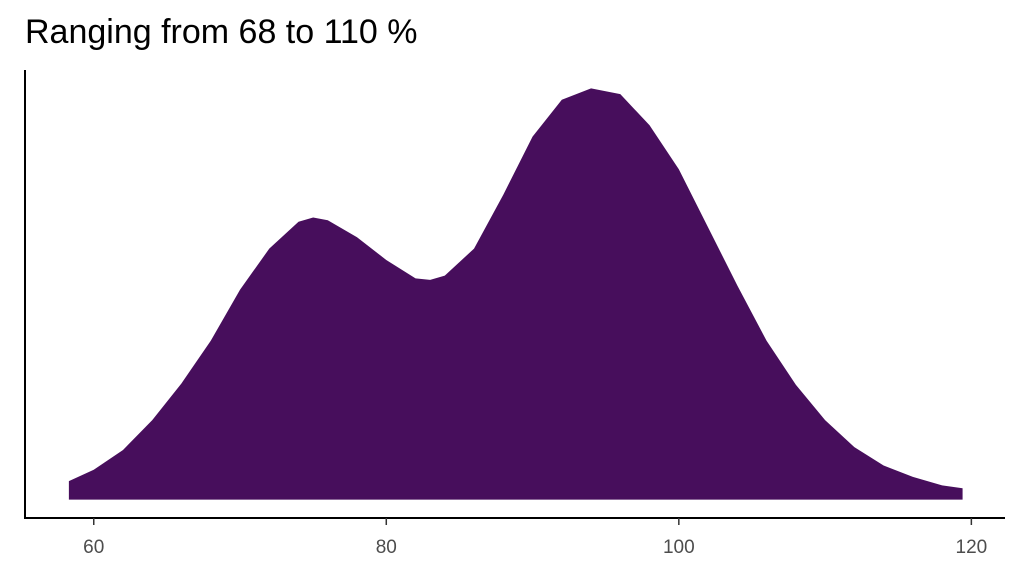  What do you see at coordinates (972, 547) in the screenshot?
I see `x-tick-label: 120` at bounding box center [972, 547].